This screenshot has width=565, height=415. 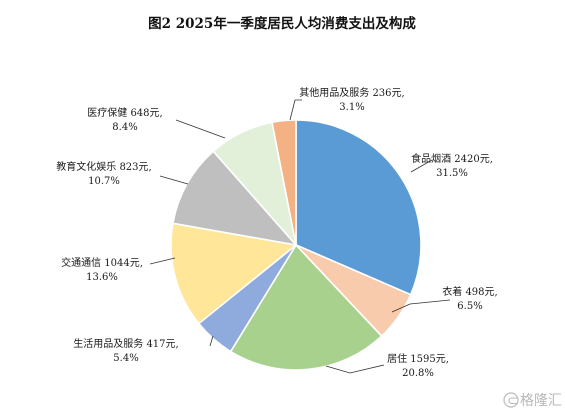 What do you see at coordinates (469, 306) in the screenshot?
I see `slice-label-percent: 6.5%` at bounding box center [469, 306].